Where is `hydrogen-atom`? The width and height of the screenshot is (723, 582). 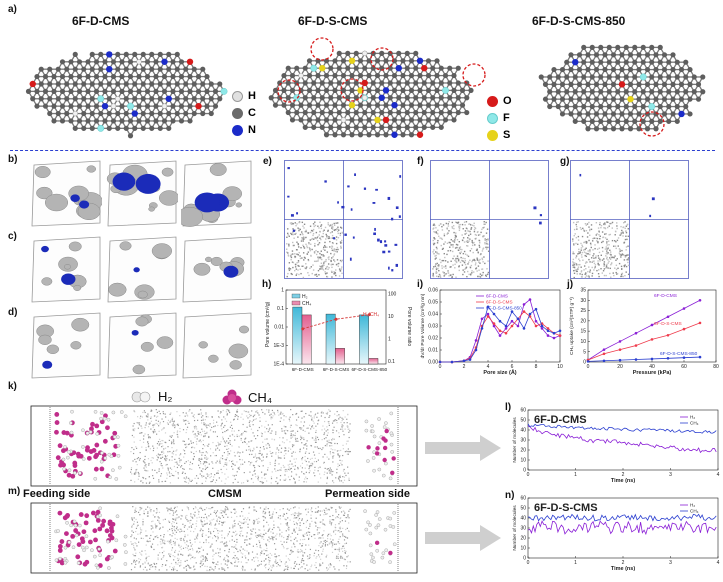 hydrogen-atom is located at coordinates (113, 106).